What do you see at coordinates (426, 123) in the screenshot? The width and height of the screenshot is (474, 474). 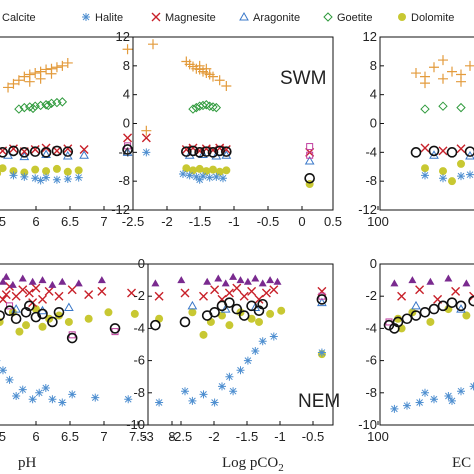 I see `panel-frame` at bounding box center [426, 123].